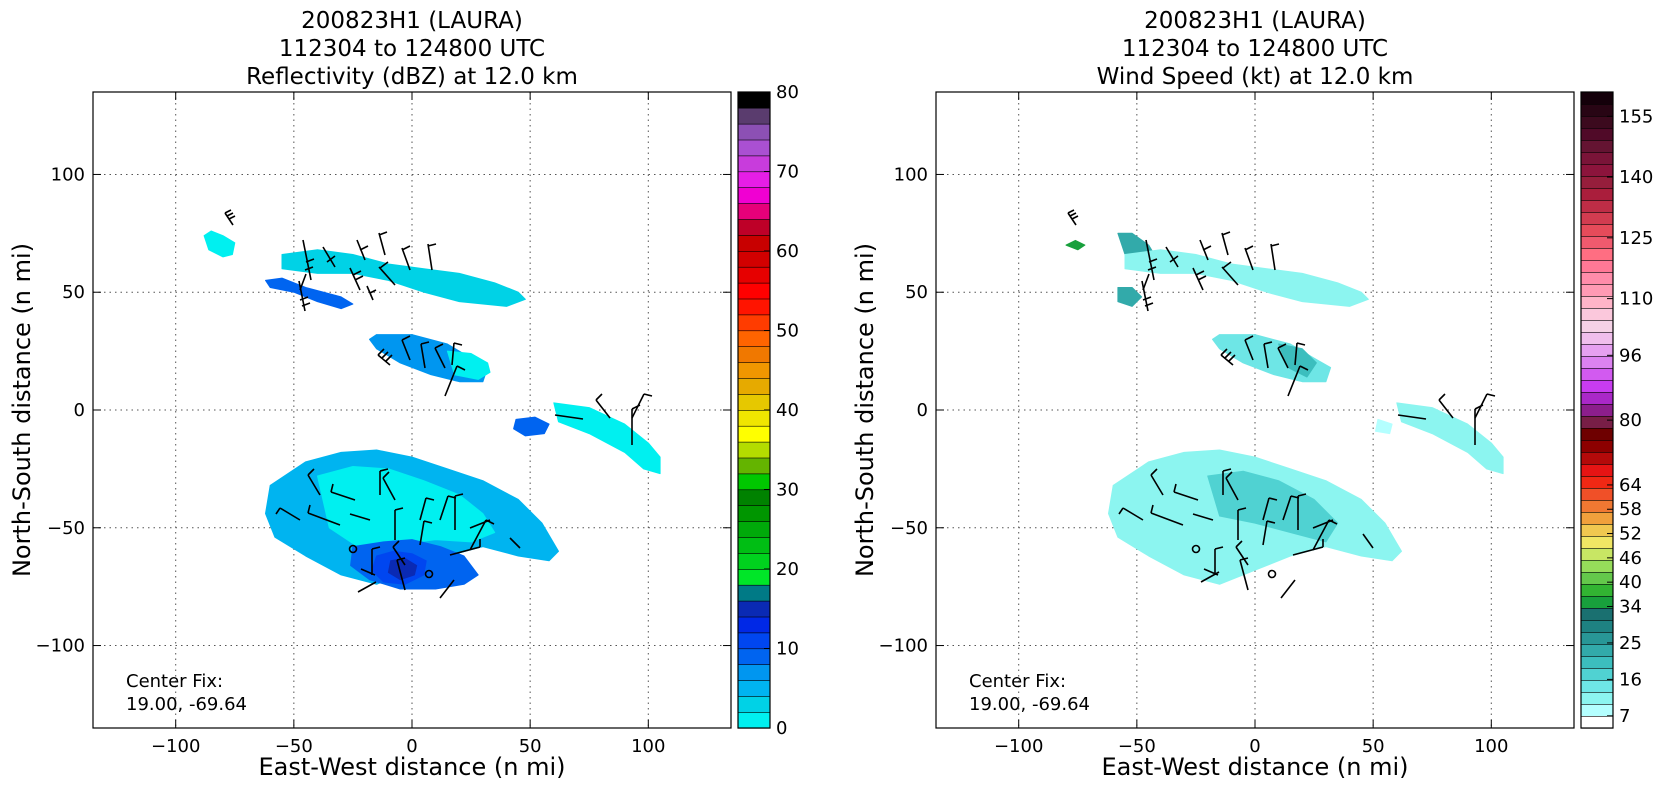  I want to click on x-axis-label: East-West distance (n mi), so click(411, 767).